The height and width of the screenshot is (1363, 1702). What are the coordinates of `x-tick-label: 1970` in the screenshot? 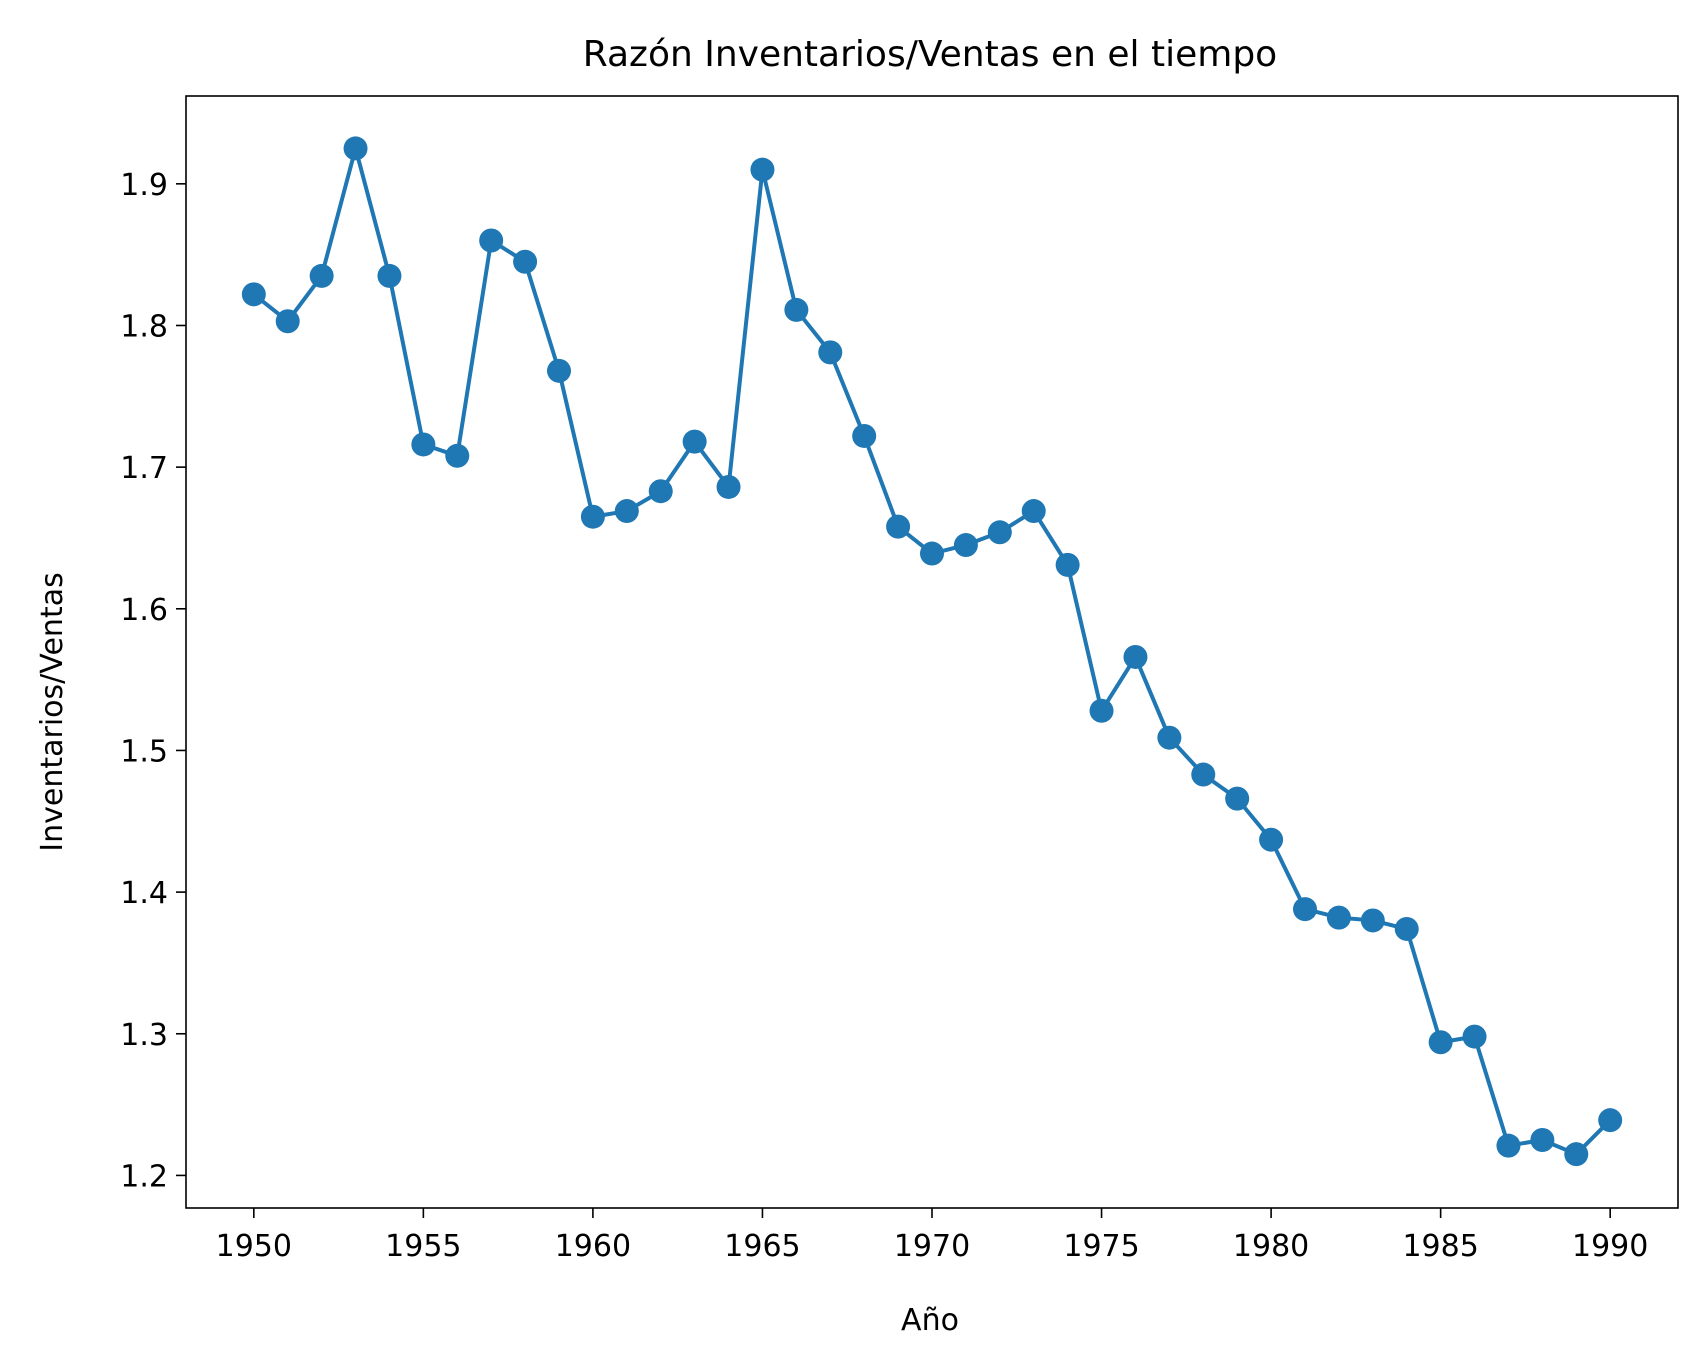 It's located at (932, 1246).